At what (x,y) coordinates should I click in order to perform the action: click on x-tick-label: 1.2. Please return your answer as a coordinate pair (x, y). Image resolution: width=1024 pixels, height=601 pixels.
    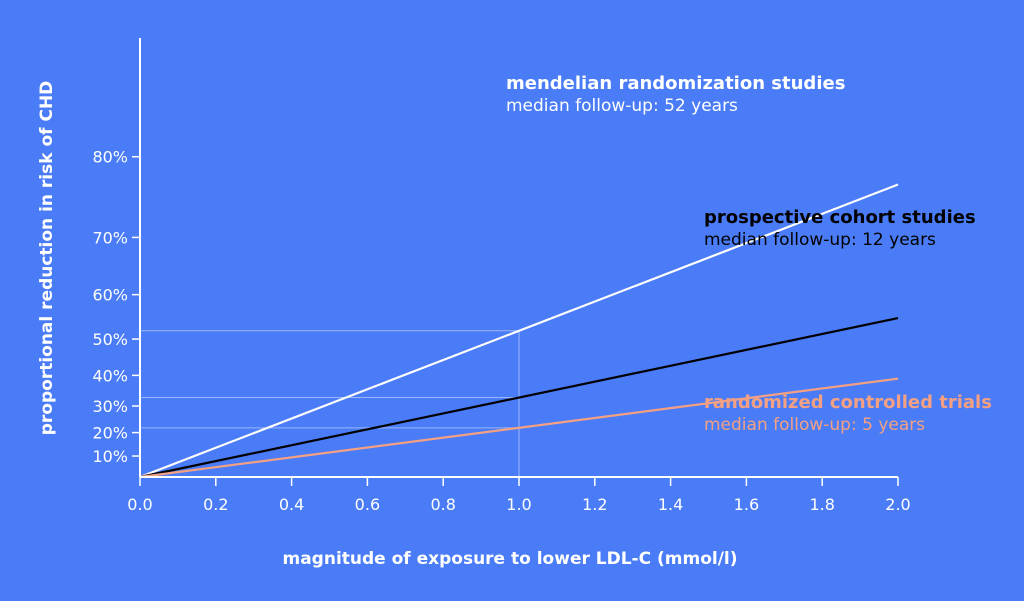
    Looking at the image, I should click on (594, 504).